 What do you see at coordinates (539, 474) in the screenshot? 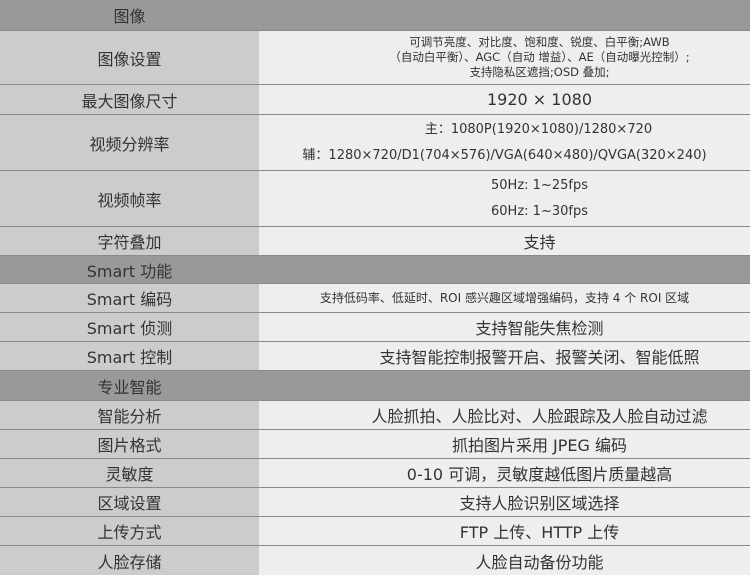
I see `value-line: 0-10 可调，灵敏度越低图片质量越高` at bounding box center [539, 474].